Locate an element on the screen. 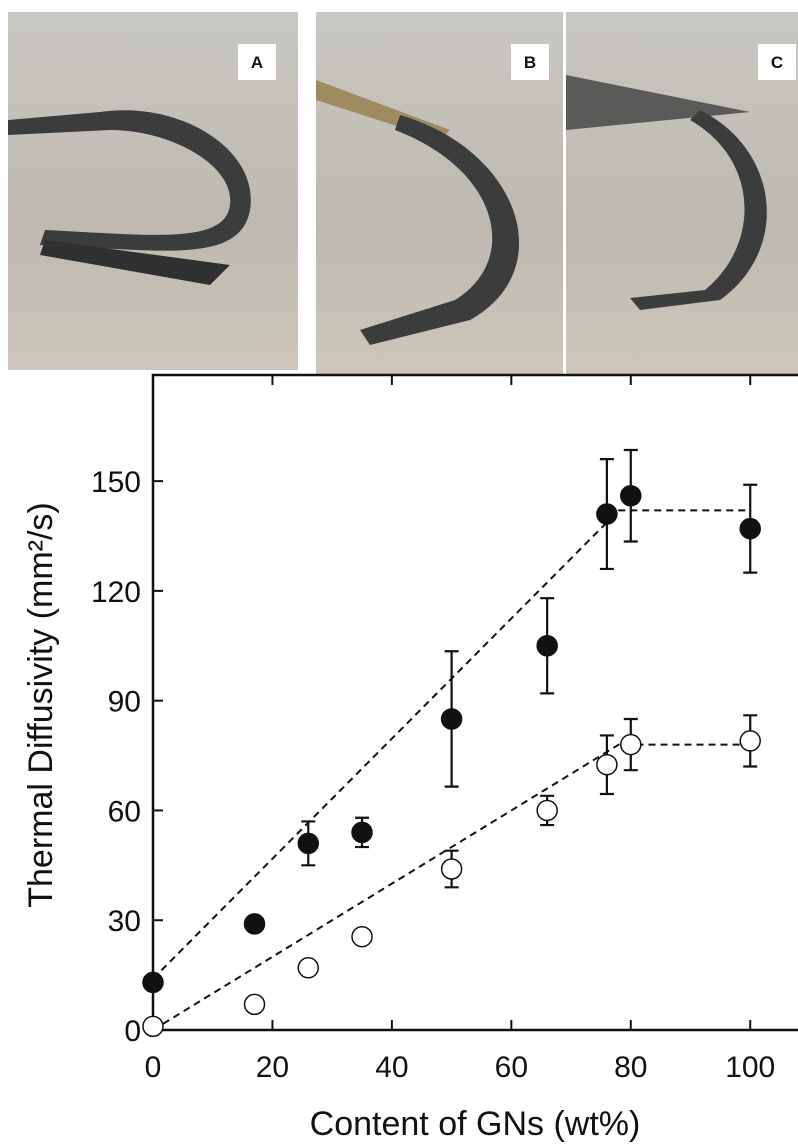  y-tick-label: 60 is located at coordinates (124, 811).